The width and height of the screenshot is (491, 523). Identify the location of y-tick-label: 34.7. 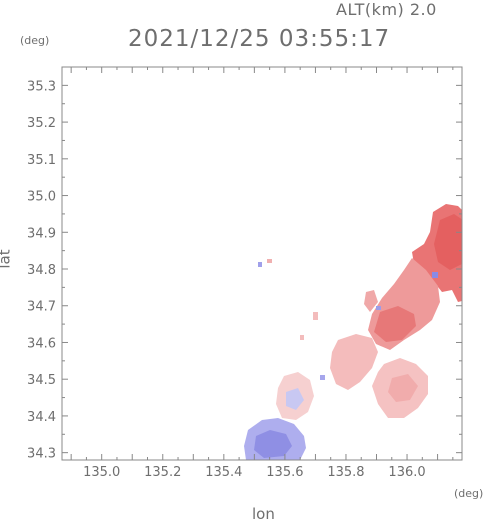
(41, 307).